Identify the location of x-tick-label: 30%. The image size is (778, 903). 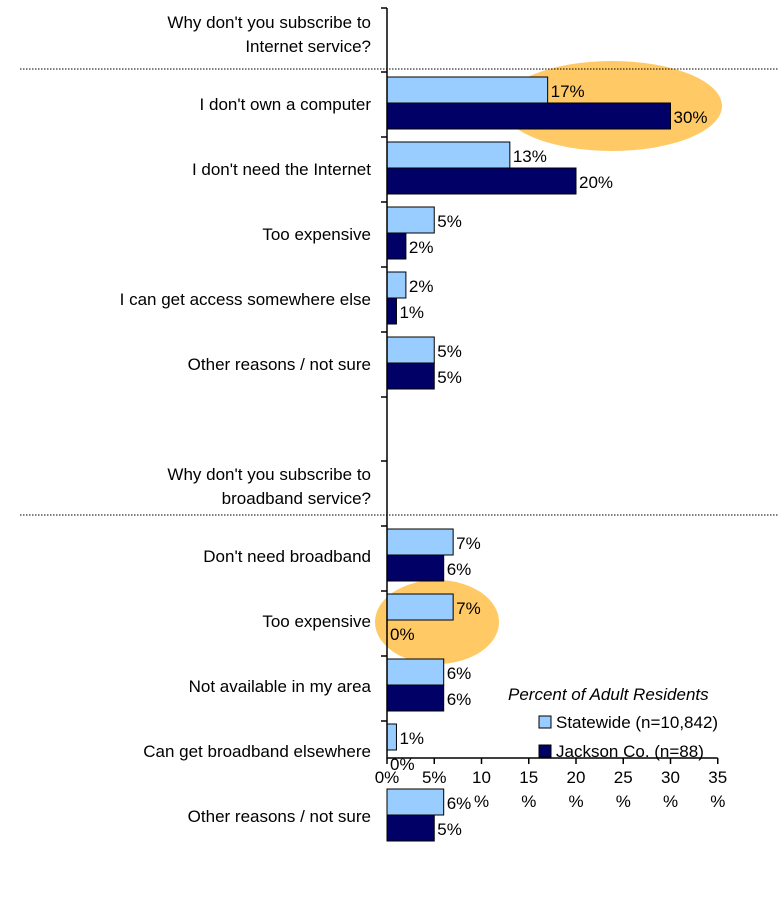
(670, 789).